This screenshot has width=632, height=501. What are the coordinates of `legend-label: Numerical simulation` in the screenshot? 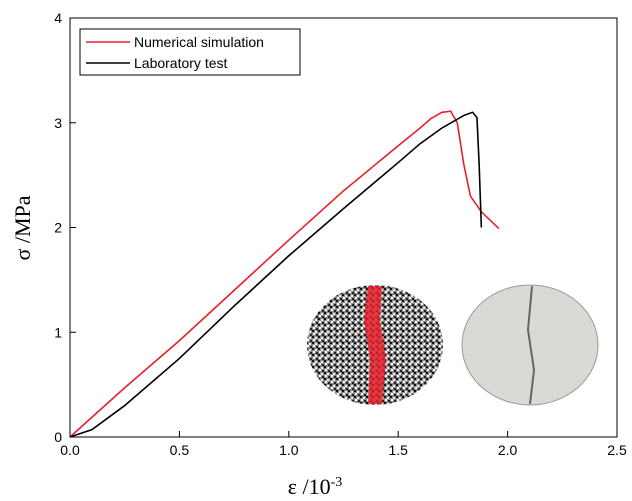 It's located at (199, 42).